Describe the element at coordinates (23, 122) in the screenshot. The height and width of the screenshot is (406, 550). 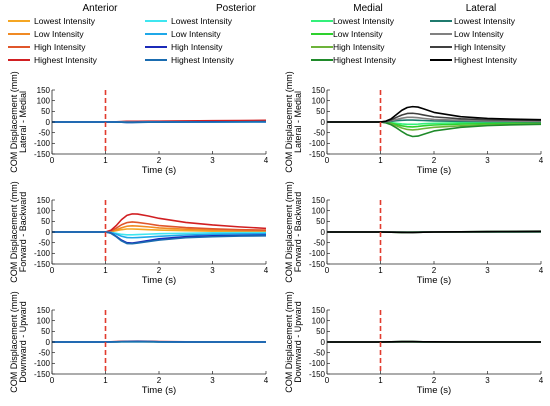
I see `y-axis-label-line2: Lateral - Medial` at that location.